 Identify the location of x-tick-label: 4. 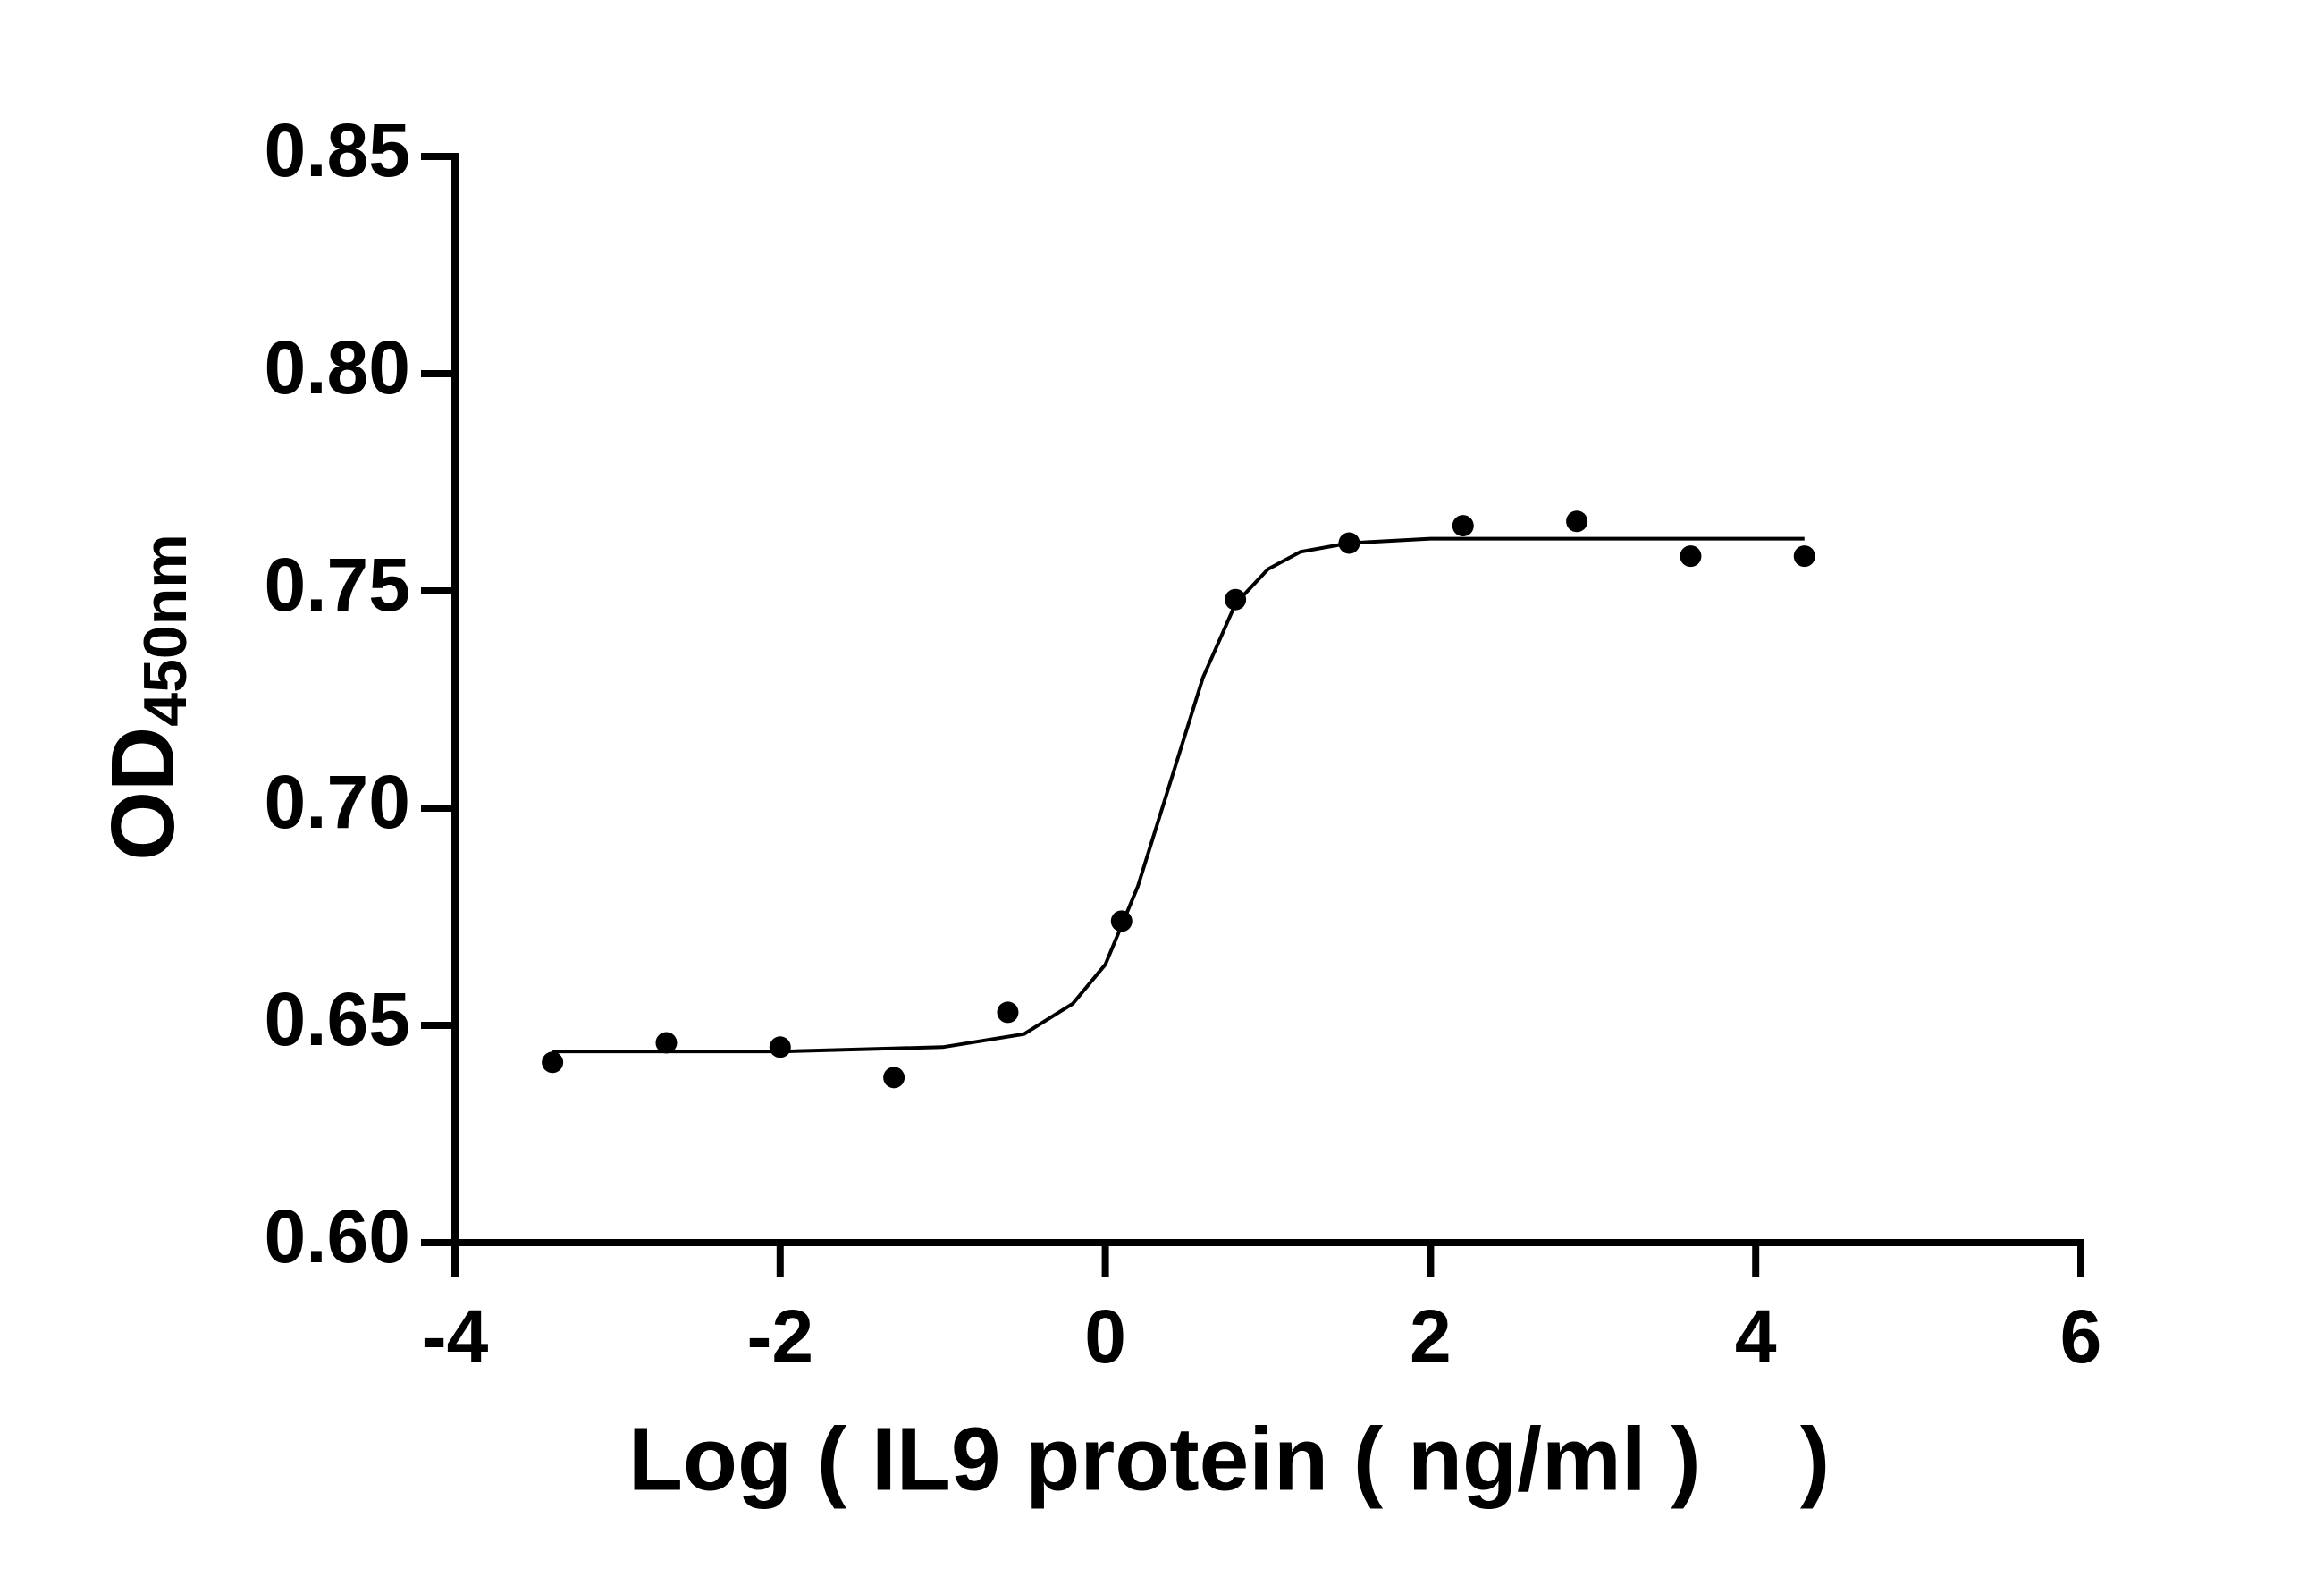
(1756, 1336).